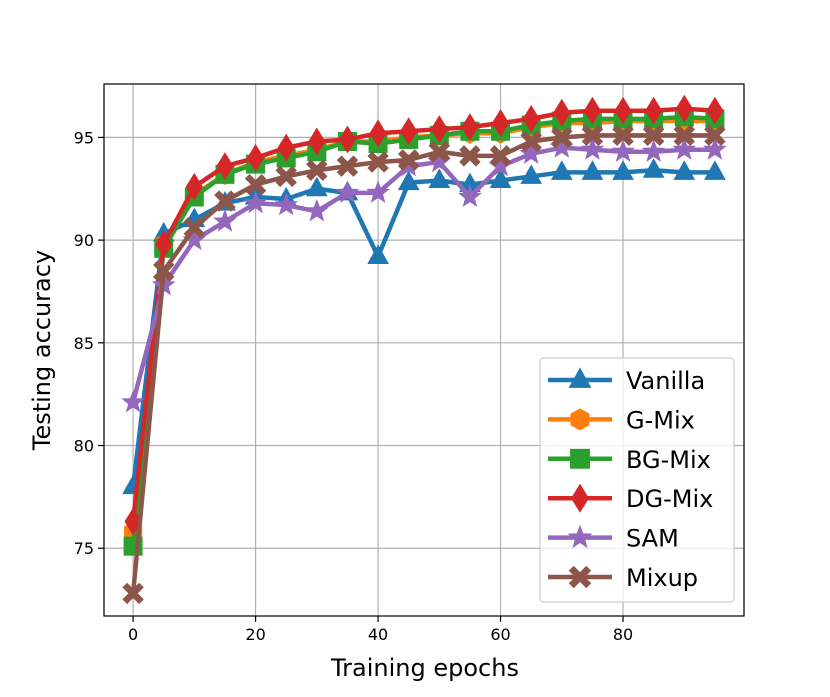  Describe the element at coordinates (668, 460) in the screenshot. I see `legend-label: BG-Mix` at that location.